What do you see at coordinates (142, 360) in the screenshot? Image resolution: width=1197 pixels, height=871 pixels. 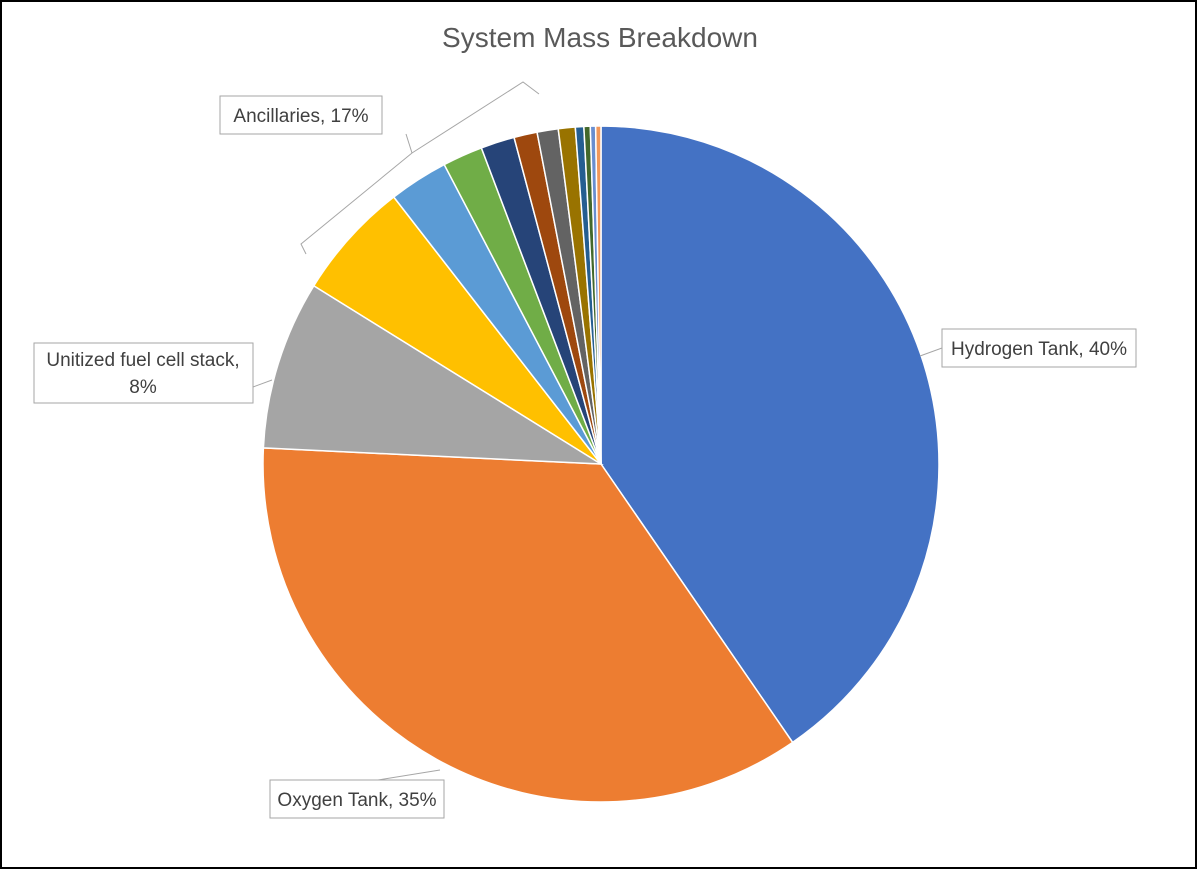 I see `label-fuel-cell-stack-line1: Unitized fuel cell stack,` at bounding box center [142, 360].